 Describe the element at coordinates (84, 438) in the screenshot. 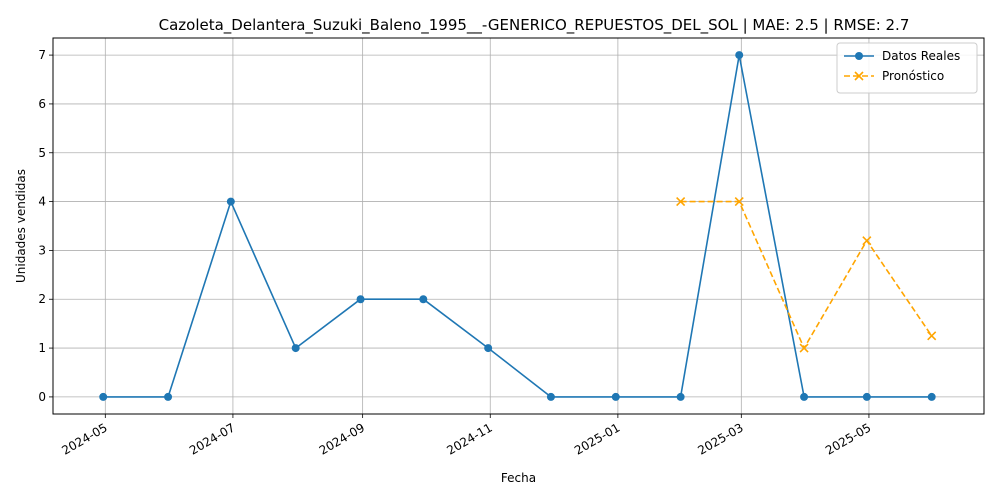

I see `x-tick-label: 2024-05` at that location.